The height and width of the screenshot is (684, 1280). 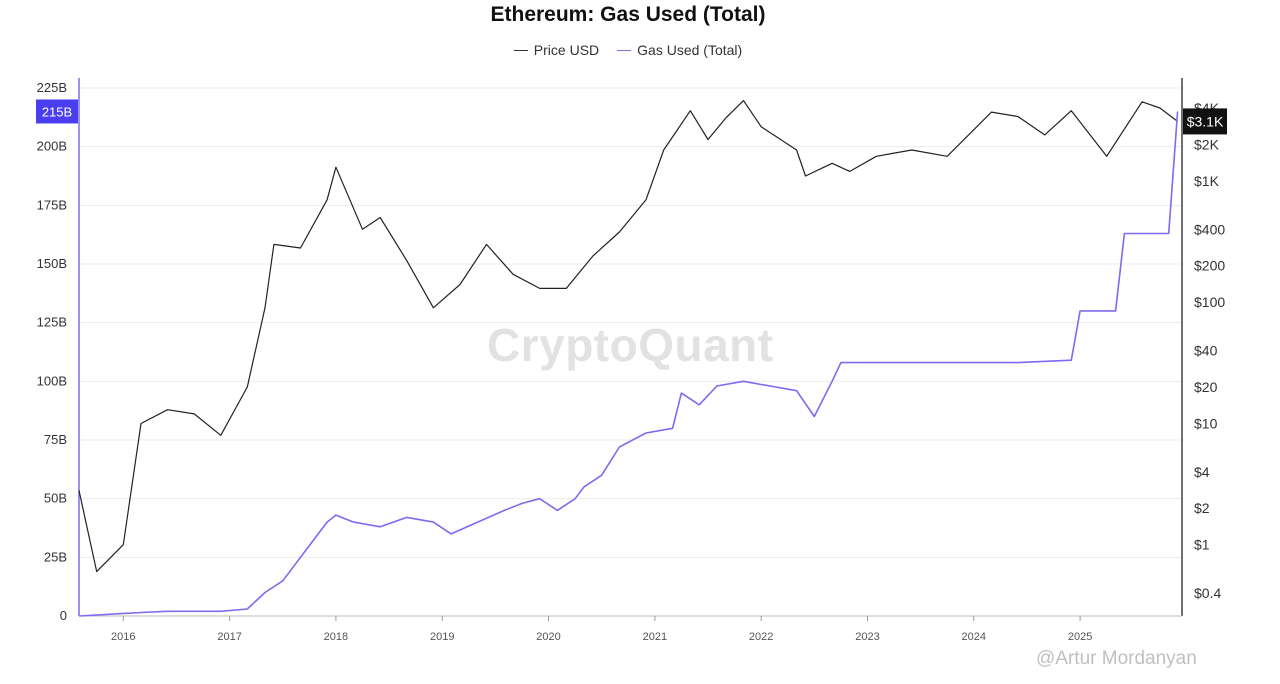 What do you see at coordinates (1207, 593) in the screenshot?
I see `y-right-tick-0: $0.4` at bounding box center [1207, 593].